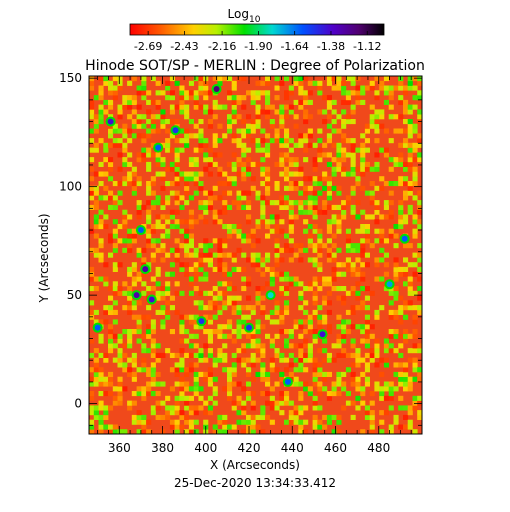 The width and height of the screenshot is (510, 512). Describe the element at coordinates (44, 258) in the screenshot. I see `y-axis-label: Y (Arcseconds)` at that location.